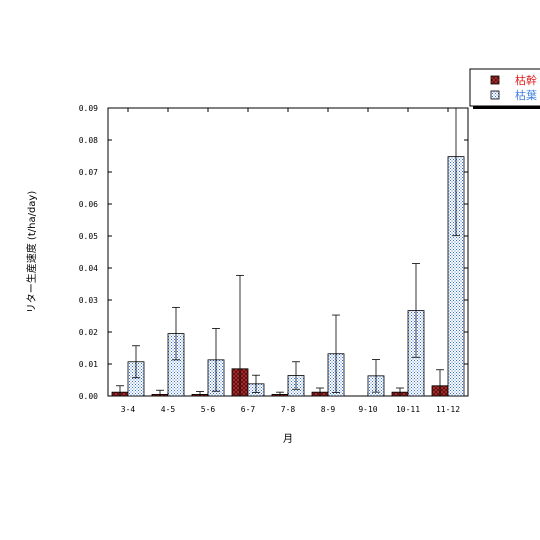 This screenshot has width=540, height=540. Describe the element at coordinates (88, 236) in the screenshot. I see `y-tick-label: 0.05` at that location.